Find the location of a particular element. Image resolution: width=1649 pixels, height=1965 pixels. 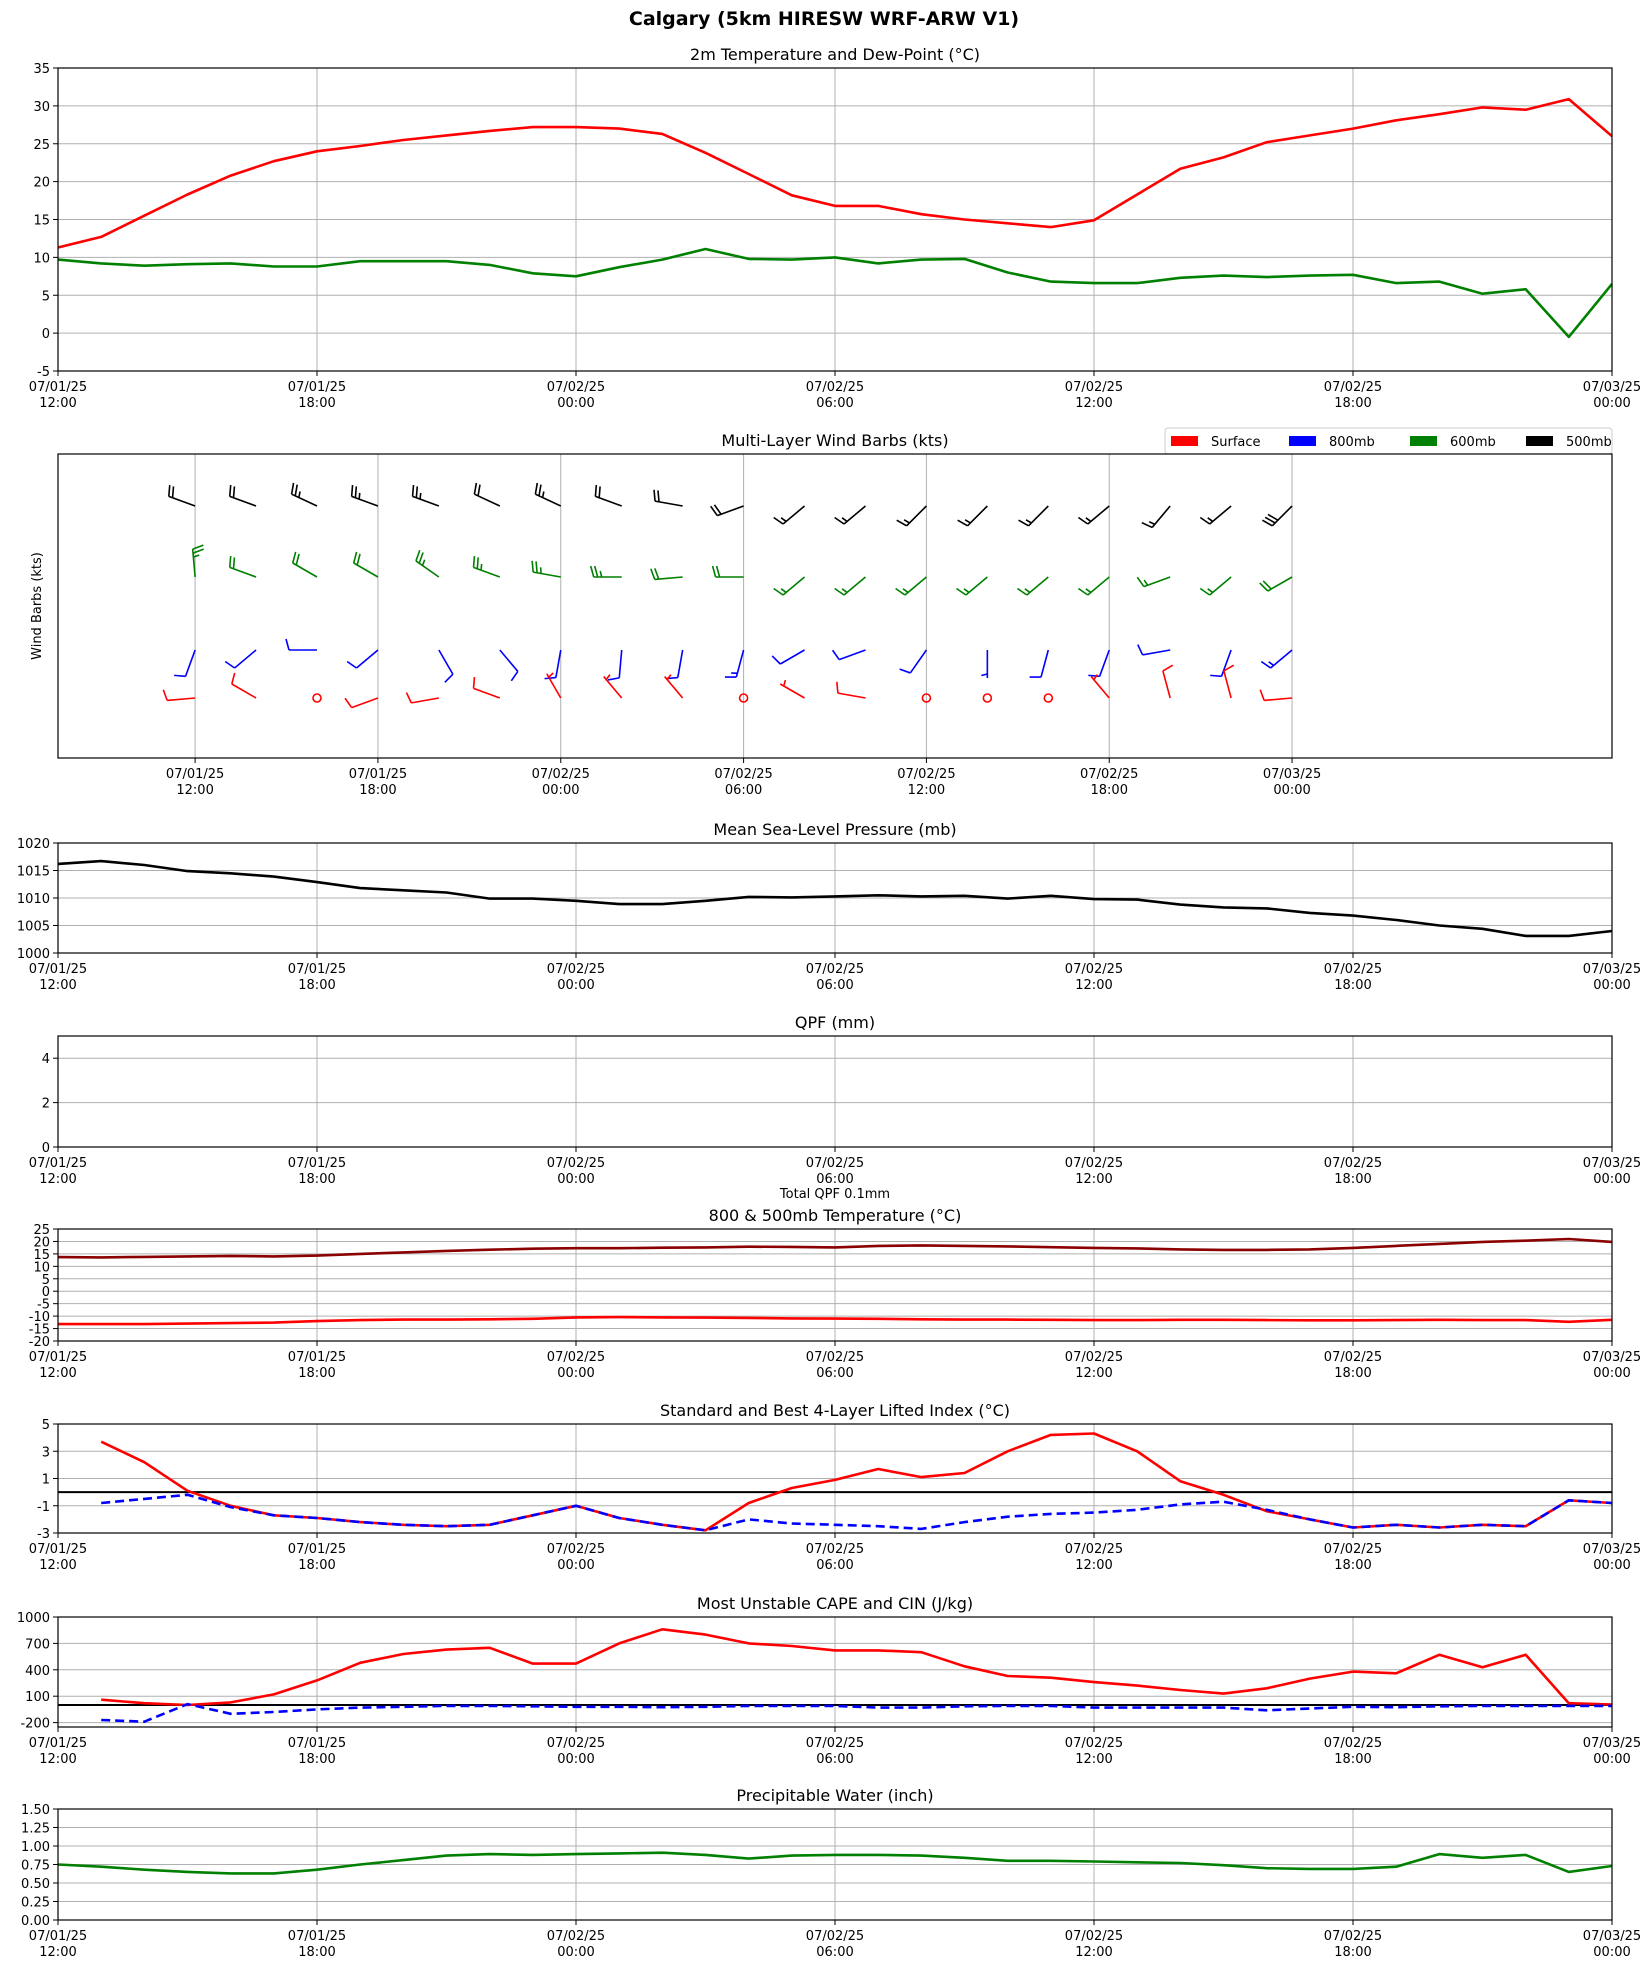

y-tick-label: 35 is located at coordinates (41, 69).